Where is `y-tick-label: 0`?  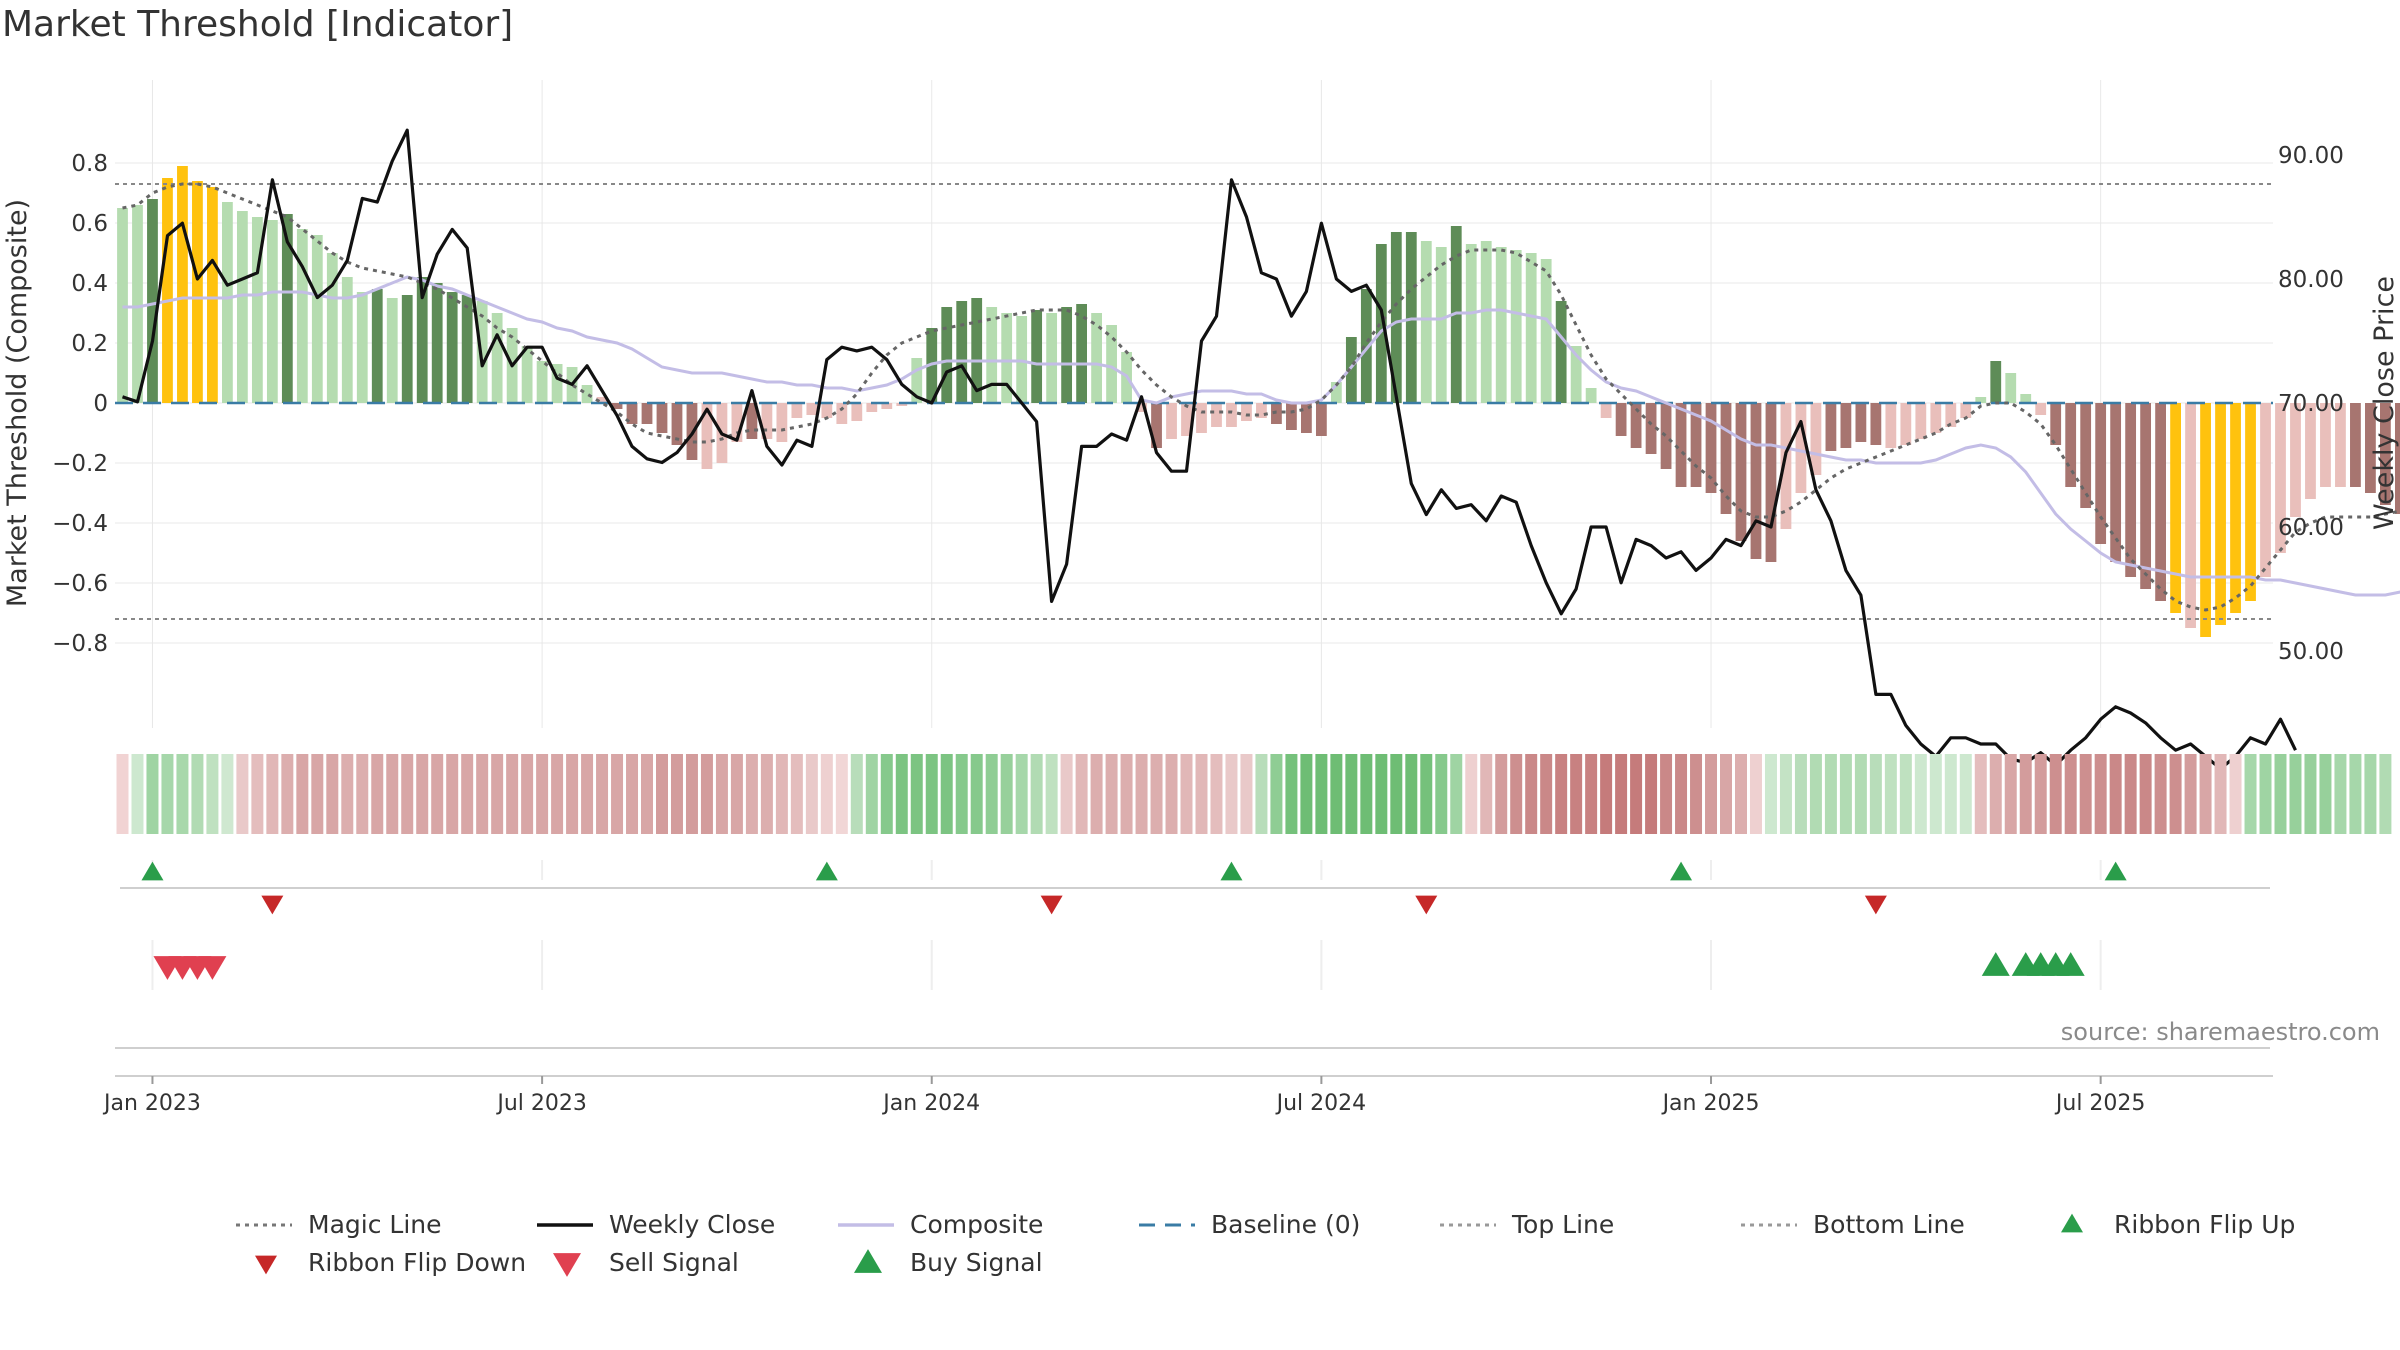 y-tick-label: 0 is located at coordinates (100, 404).